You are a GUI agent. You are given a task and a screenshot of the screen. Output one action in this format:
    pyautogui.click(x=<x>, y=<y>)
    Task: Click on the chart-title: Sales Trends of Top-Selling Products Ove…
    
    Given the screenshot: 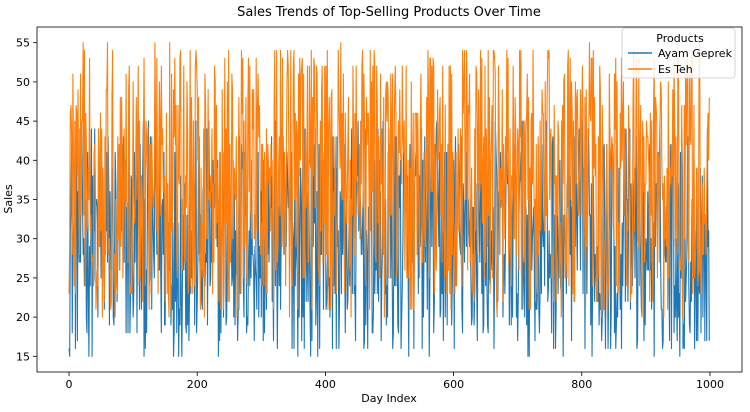 What is the action you would take?
    pyautogui.click(x=389, y=12)
    